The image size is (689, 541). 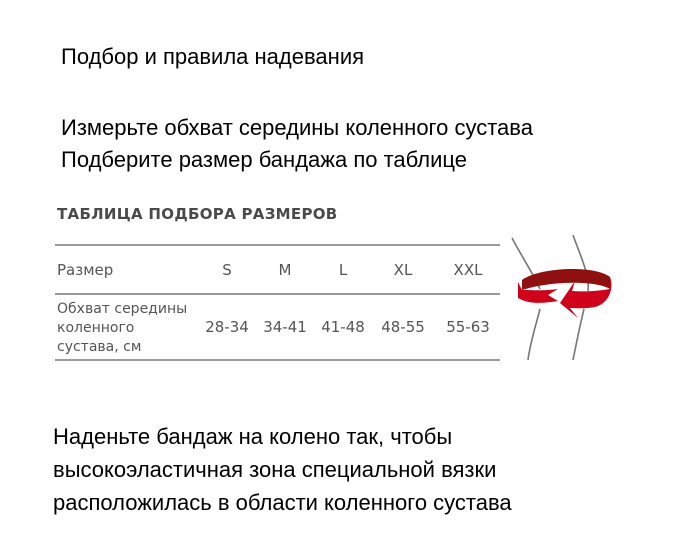 I want to click on table-title: ТАБЛИЦА ПОДБОРА РАЗМЕРОВ, so click(x=197, y=214).